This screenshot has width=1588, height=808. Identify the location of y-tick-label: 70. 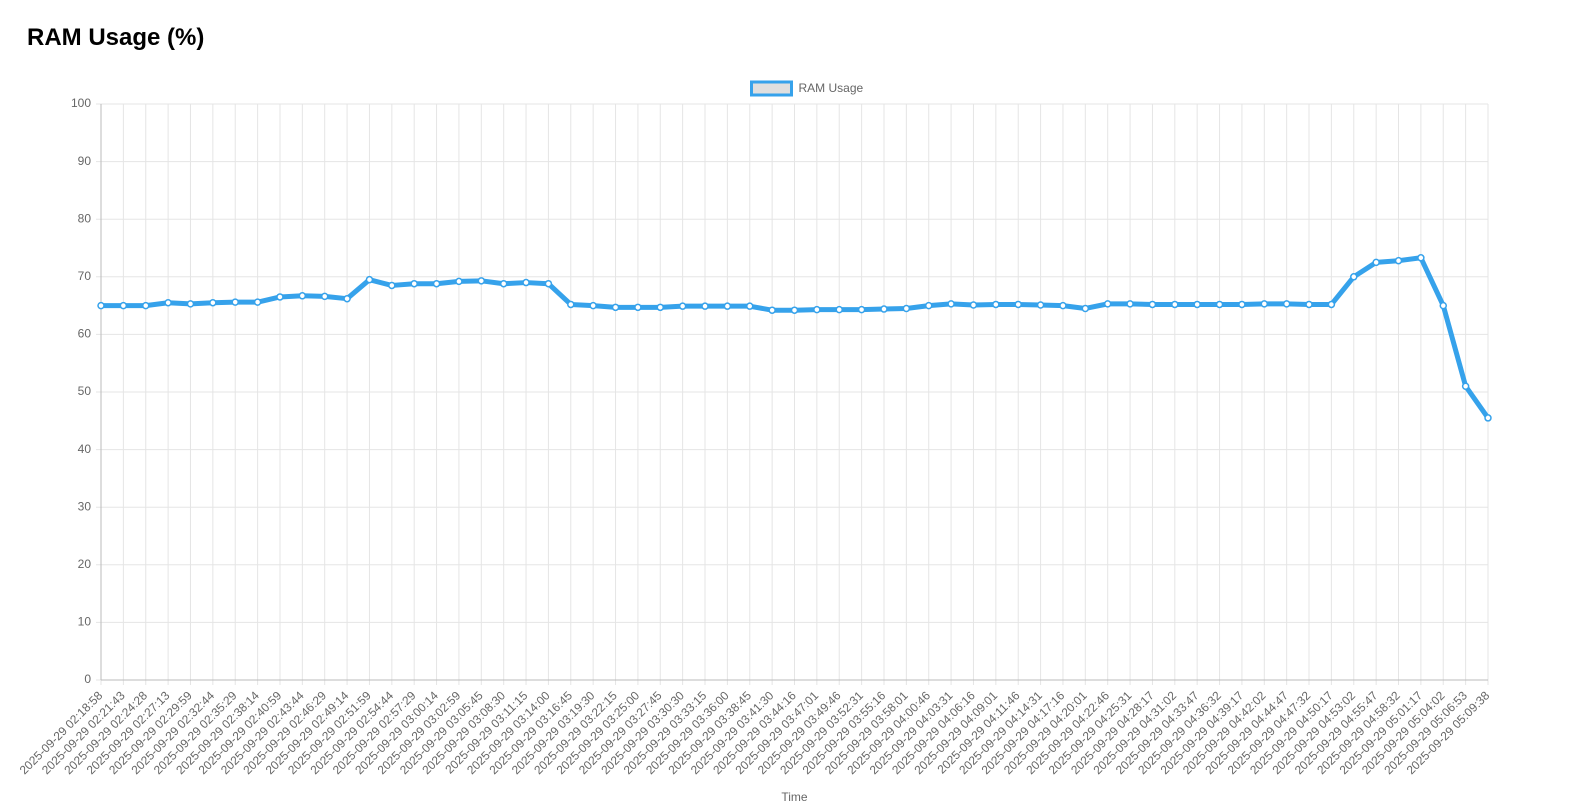
(85, 276).